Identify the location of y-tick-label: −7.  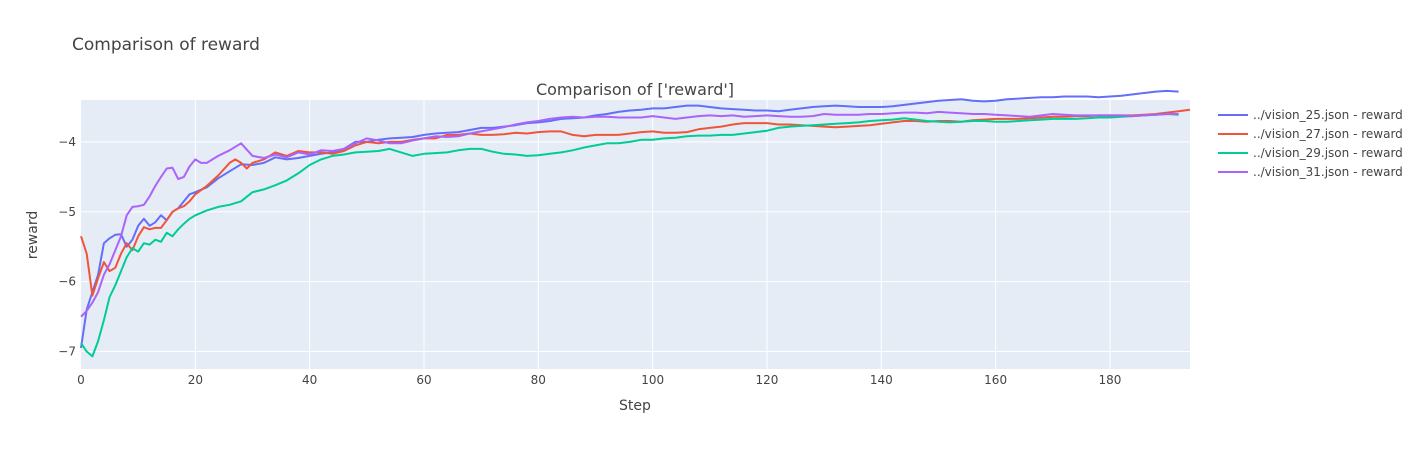
(67, 352).